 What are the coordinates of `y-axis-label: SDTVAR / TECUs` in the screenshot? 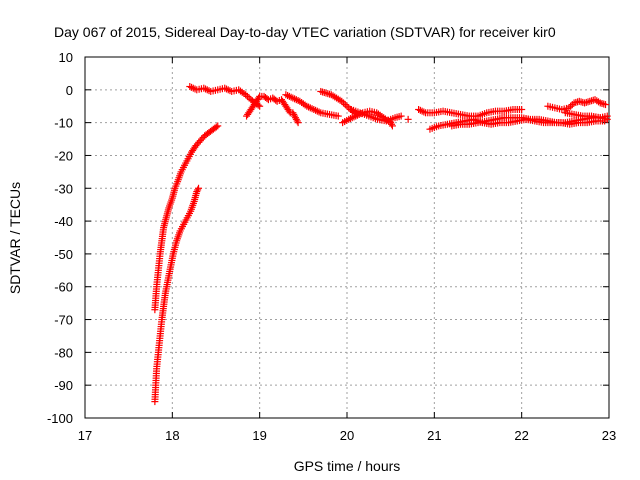 It's located at (15, 238).